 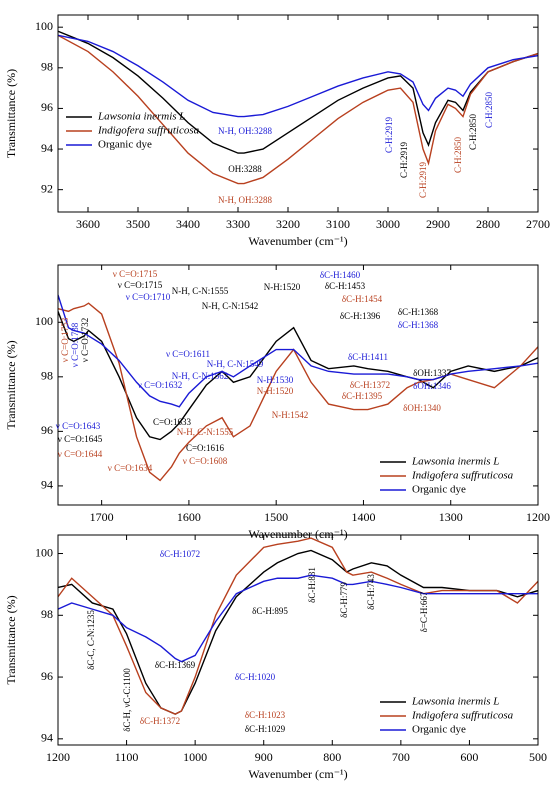 What do you see at coordinates (270, 611) in the screenshot?
I see `annotation: δC-H:895` at bounding box center [270, 611].